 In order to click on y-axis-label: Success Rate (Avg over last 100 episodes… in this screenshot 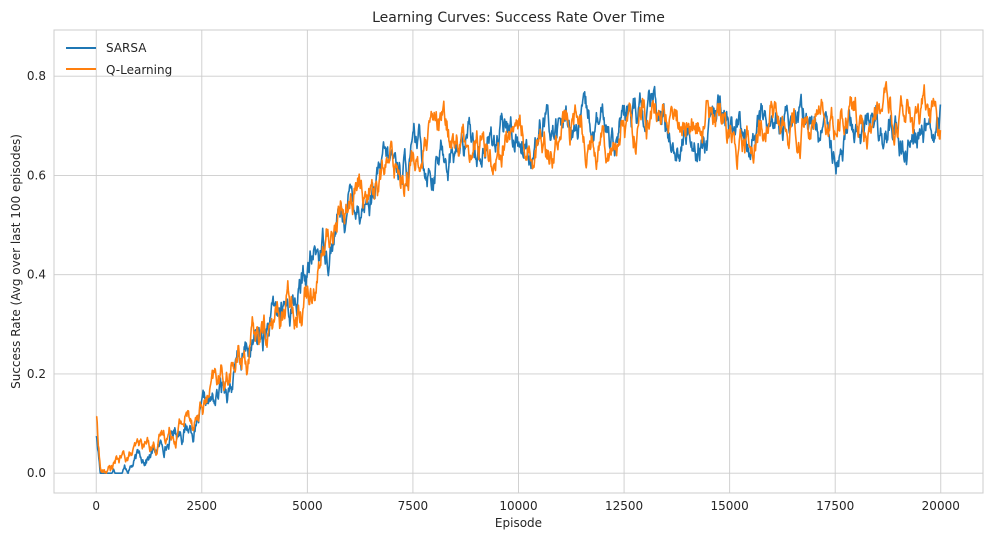, I will do `click(16, 261)`.